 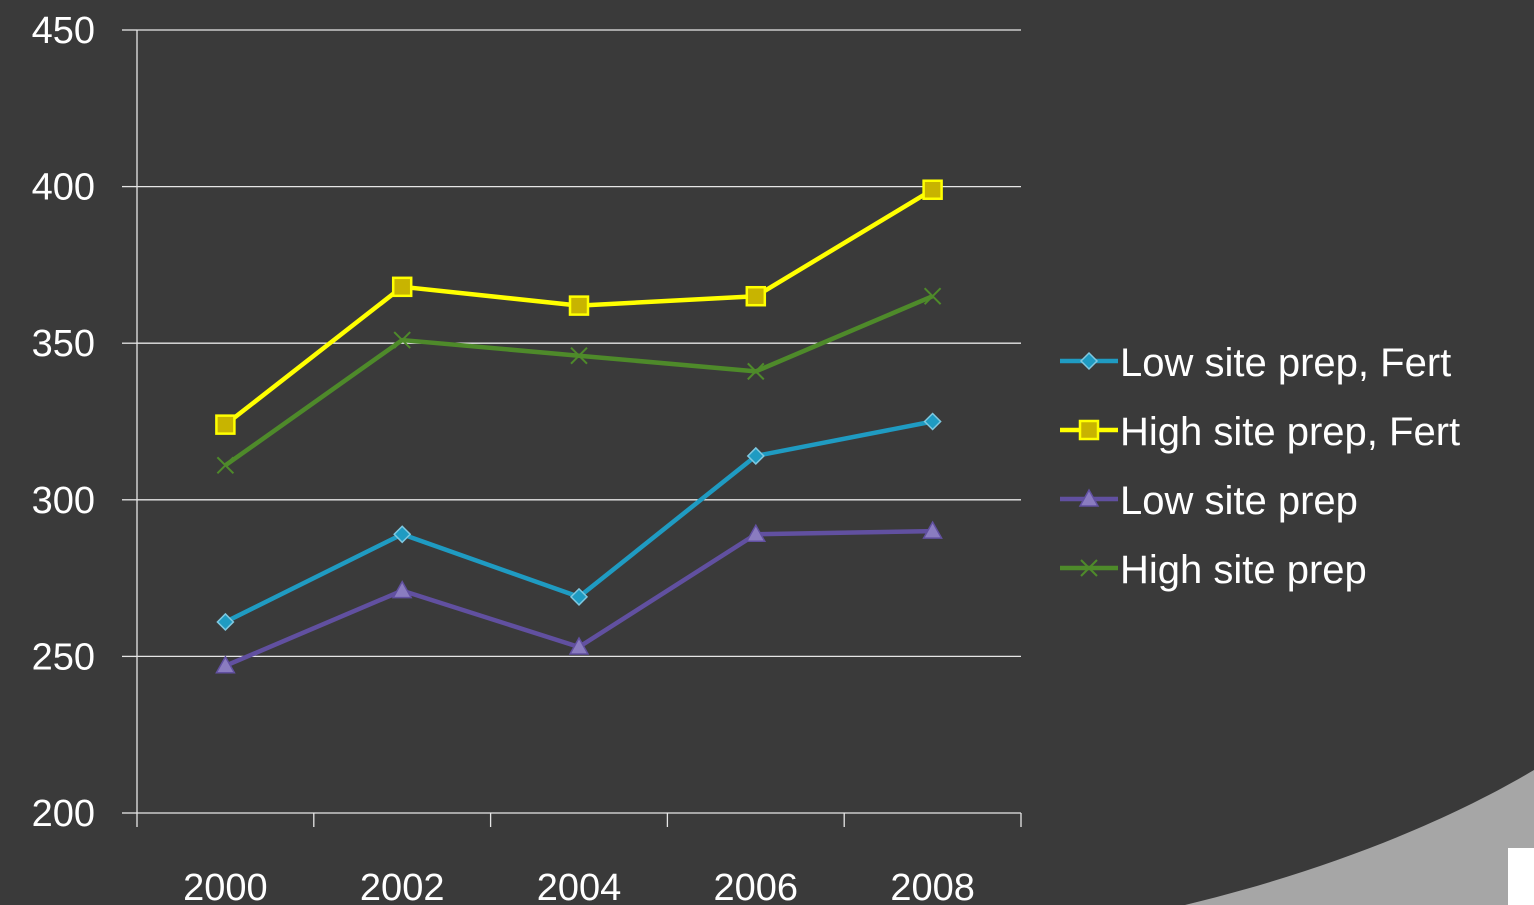 What do you see at coordinates (225, 886) in the screenshot?
I see `x-tick-label: 2000` at bounding box center [225, 886].